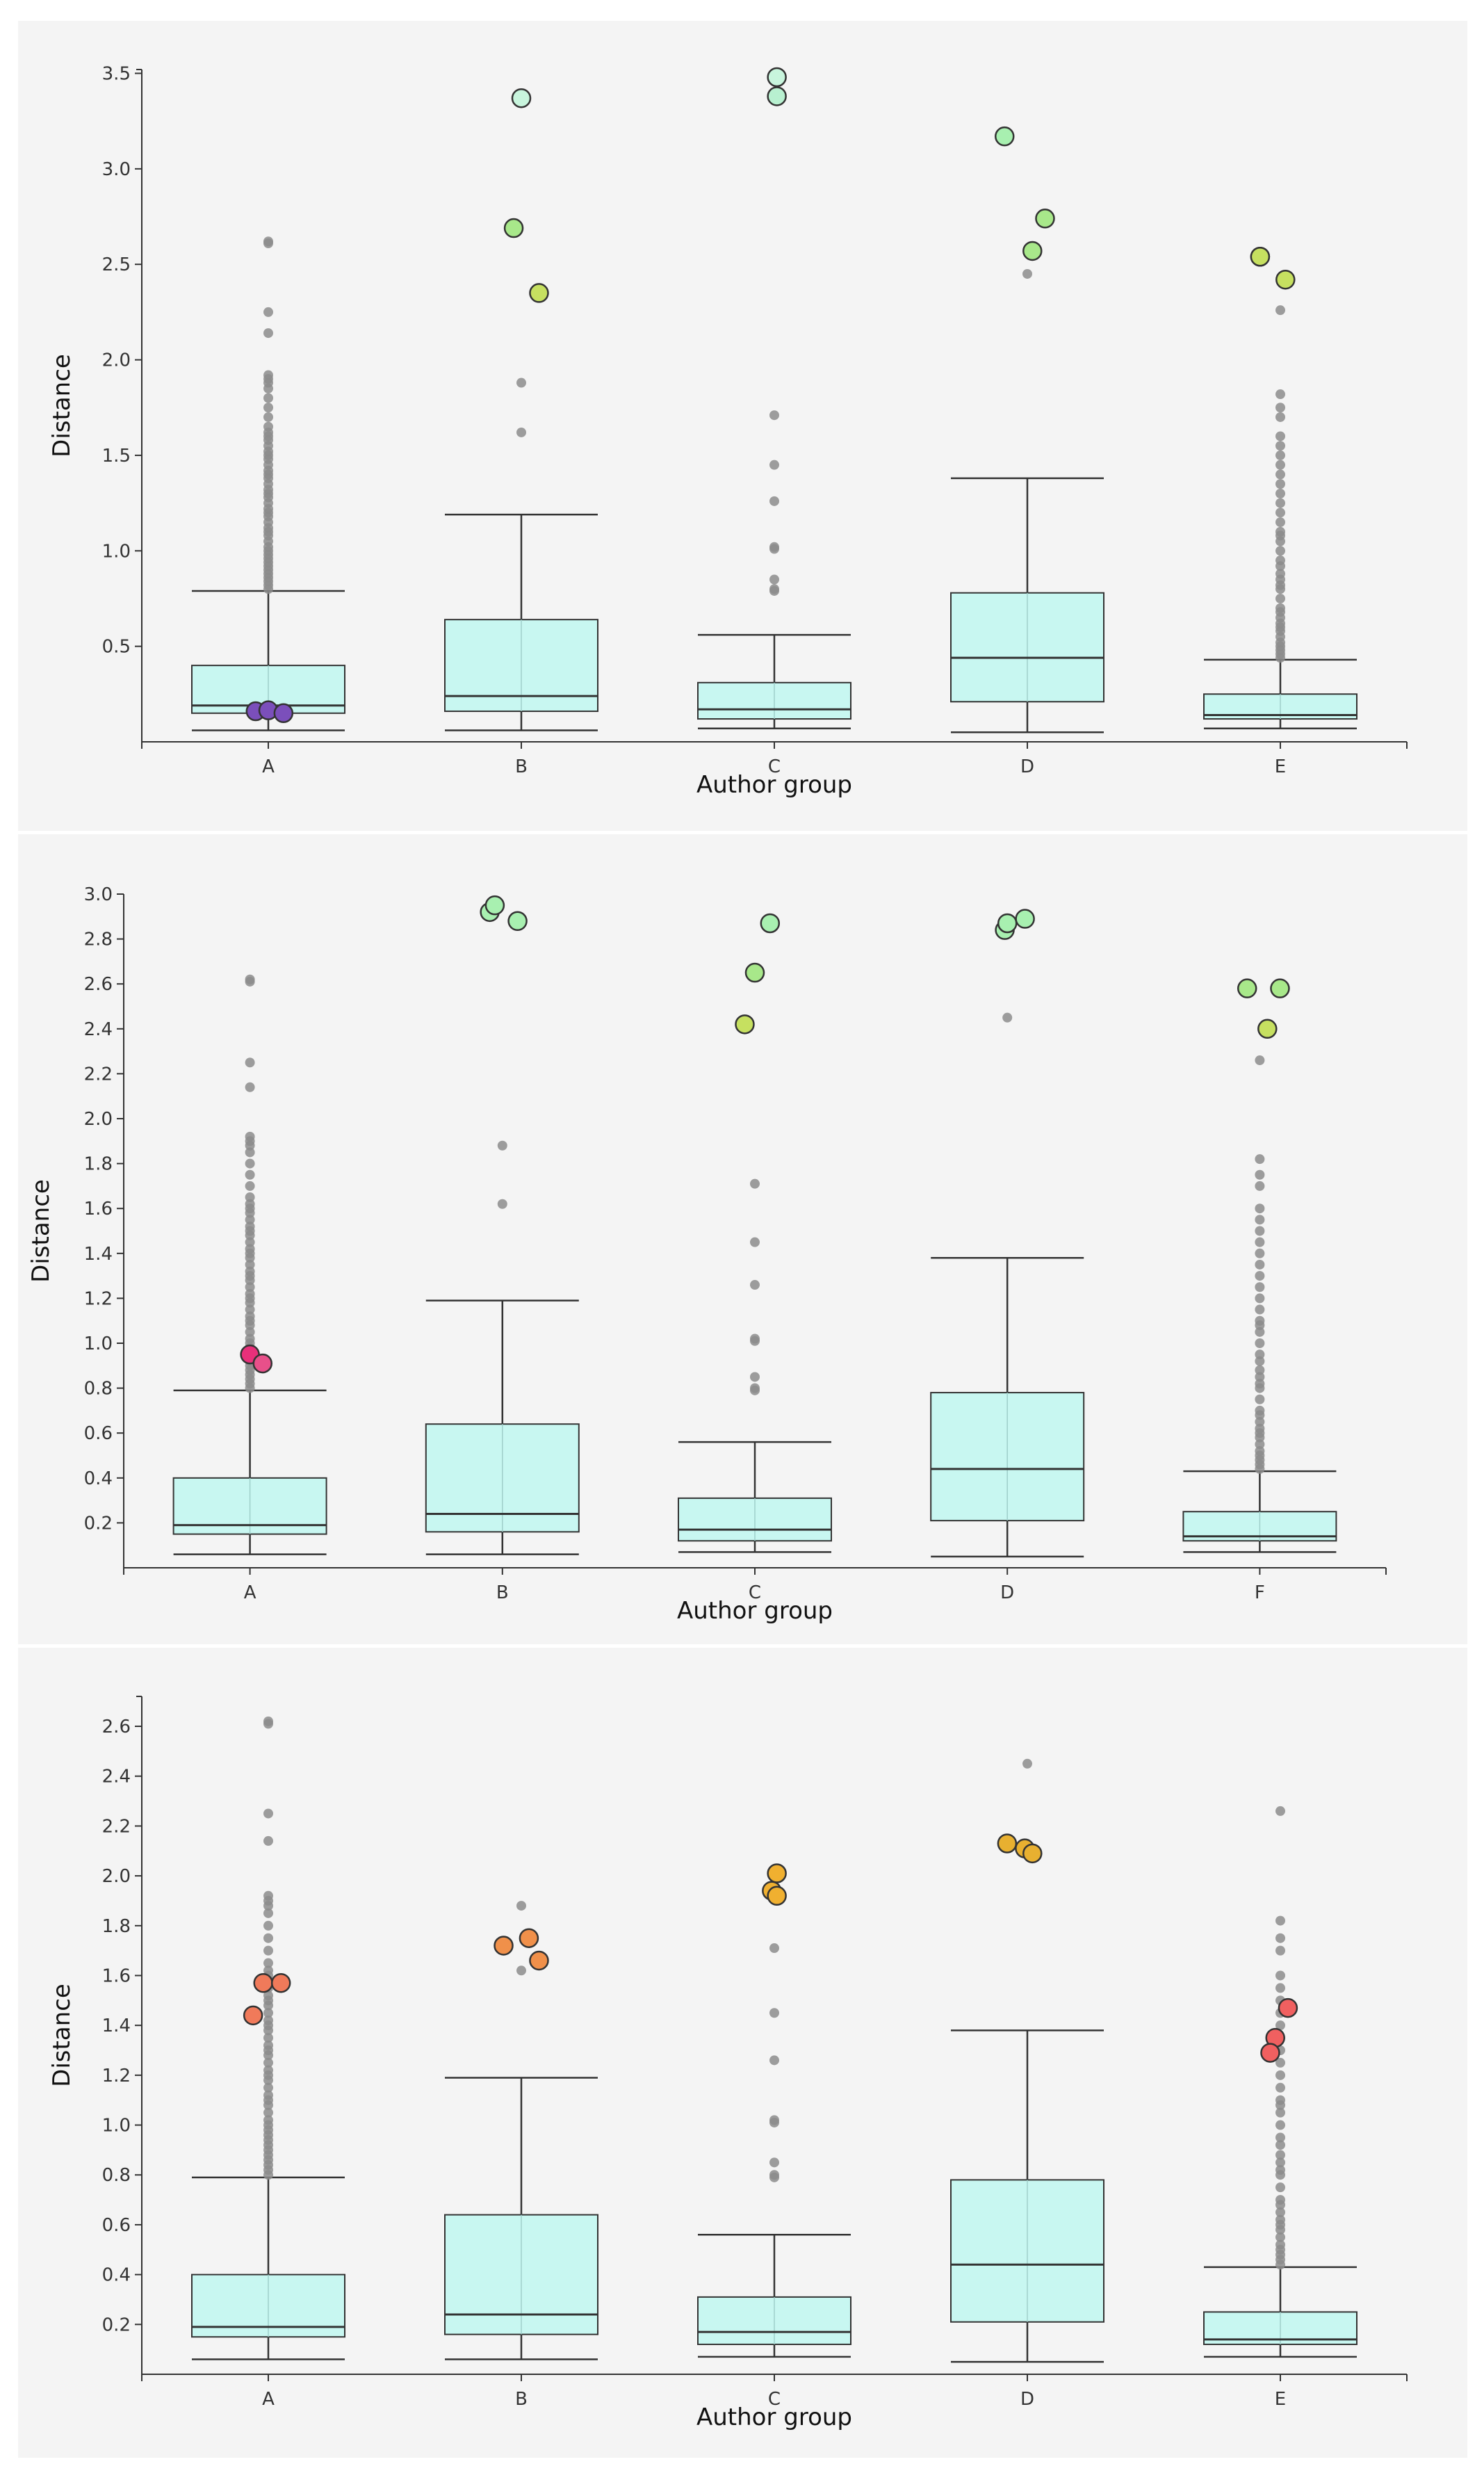  I want to click on x-tick-label: A, so click(268, 2400).